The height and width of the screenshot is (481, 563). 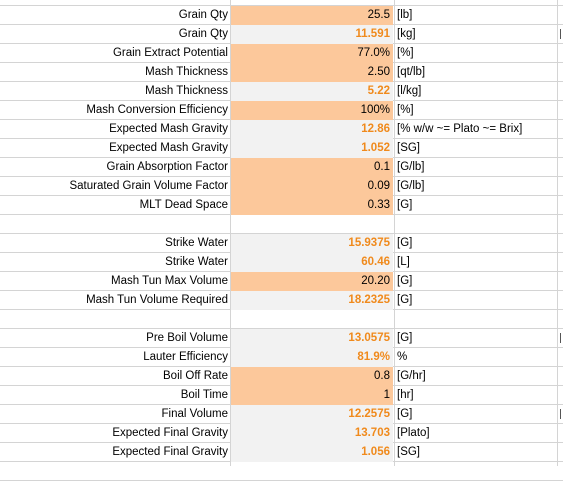 What do you see at coordinates (157, 110) in the screenshot?
I see `label-cell: Mash Conversion Efficiency` at bounding box center [157, 110].